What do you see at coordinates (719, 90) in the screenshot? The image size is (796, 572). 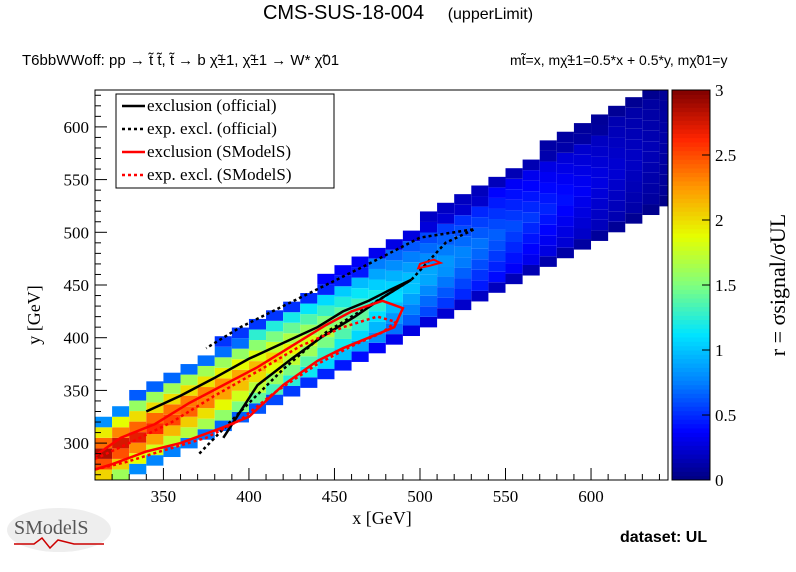 I see `color-bar-tick-label: 3` at bounding box center [719, 90].